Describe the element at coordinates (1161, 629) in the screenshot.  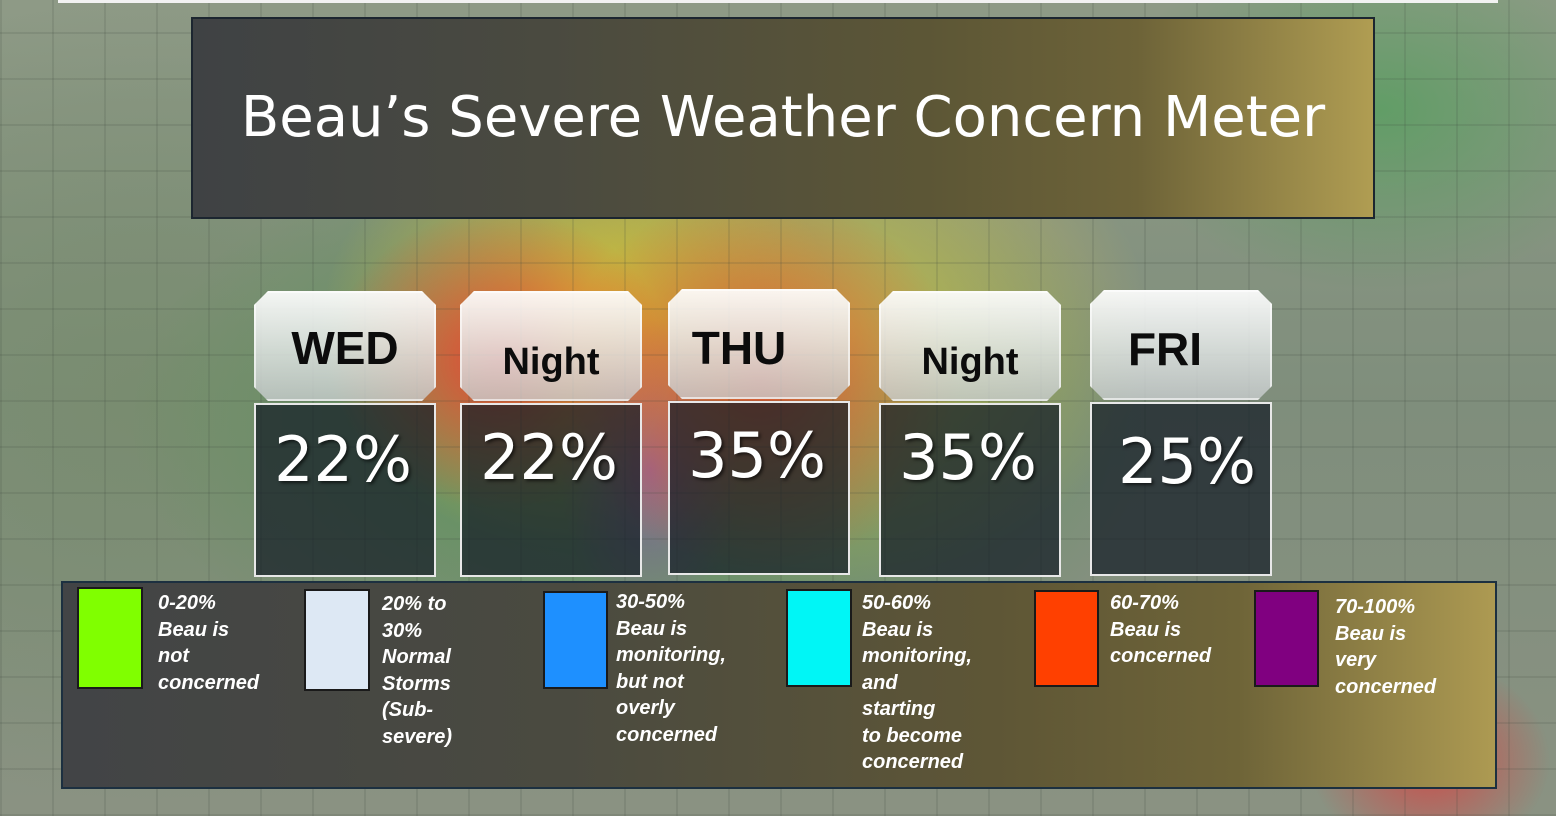
I see `legend-text: 60-70% Beau is concerned` at that location.